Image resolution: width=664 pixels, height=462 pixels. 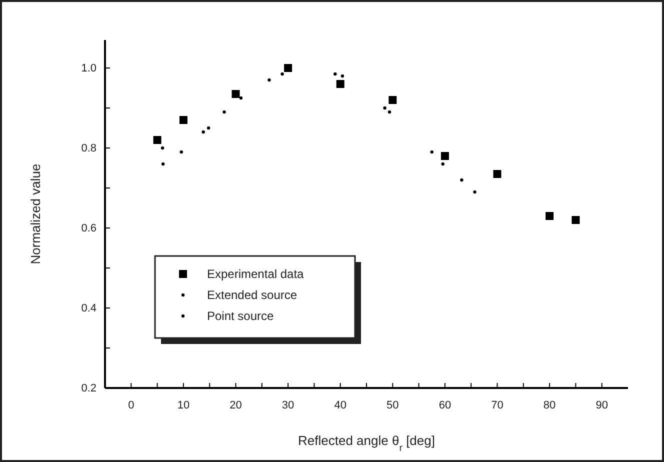 What do you see at coordinates (88, 308) in the screenshot?
I see `y-tick-label: 0.4` at bounding box center [88, 308].